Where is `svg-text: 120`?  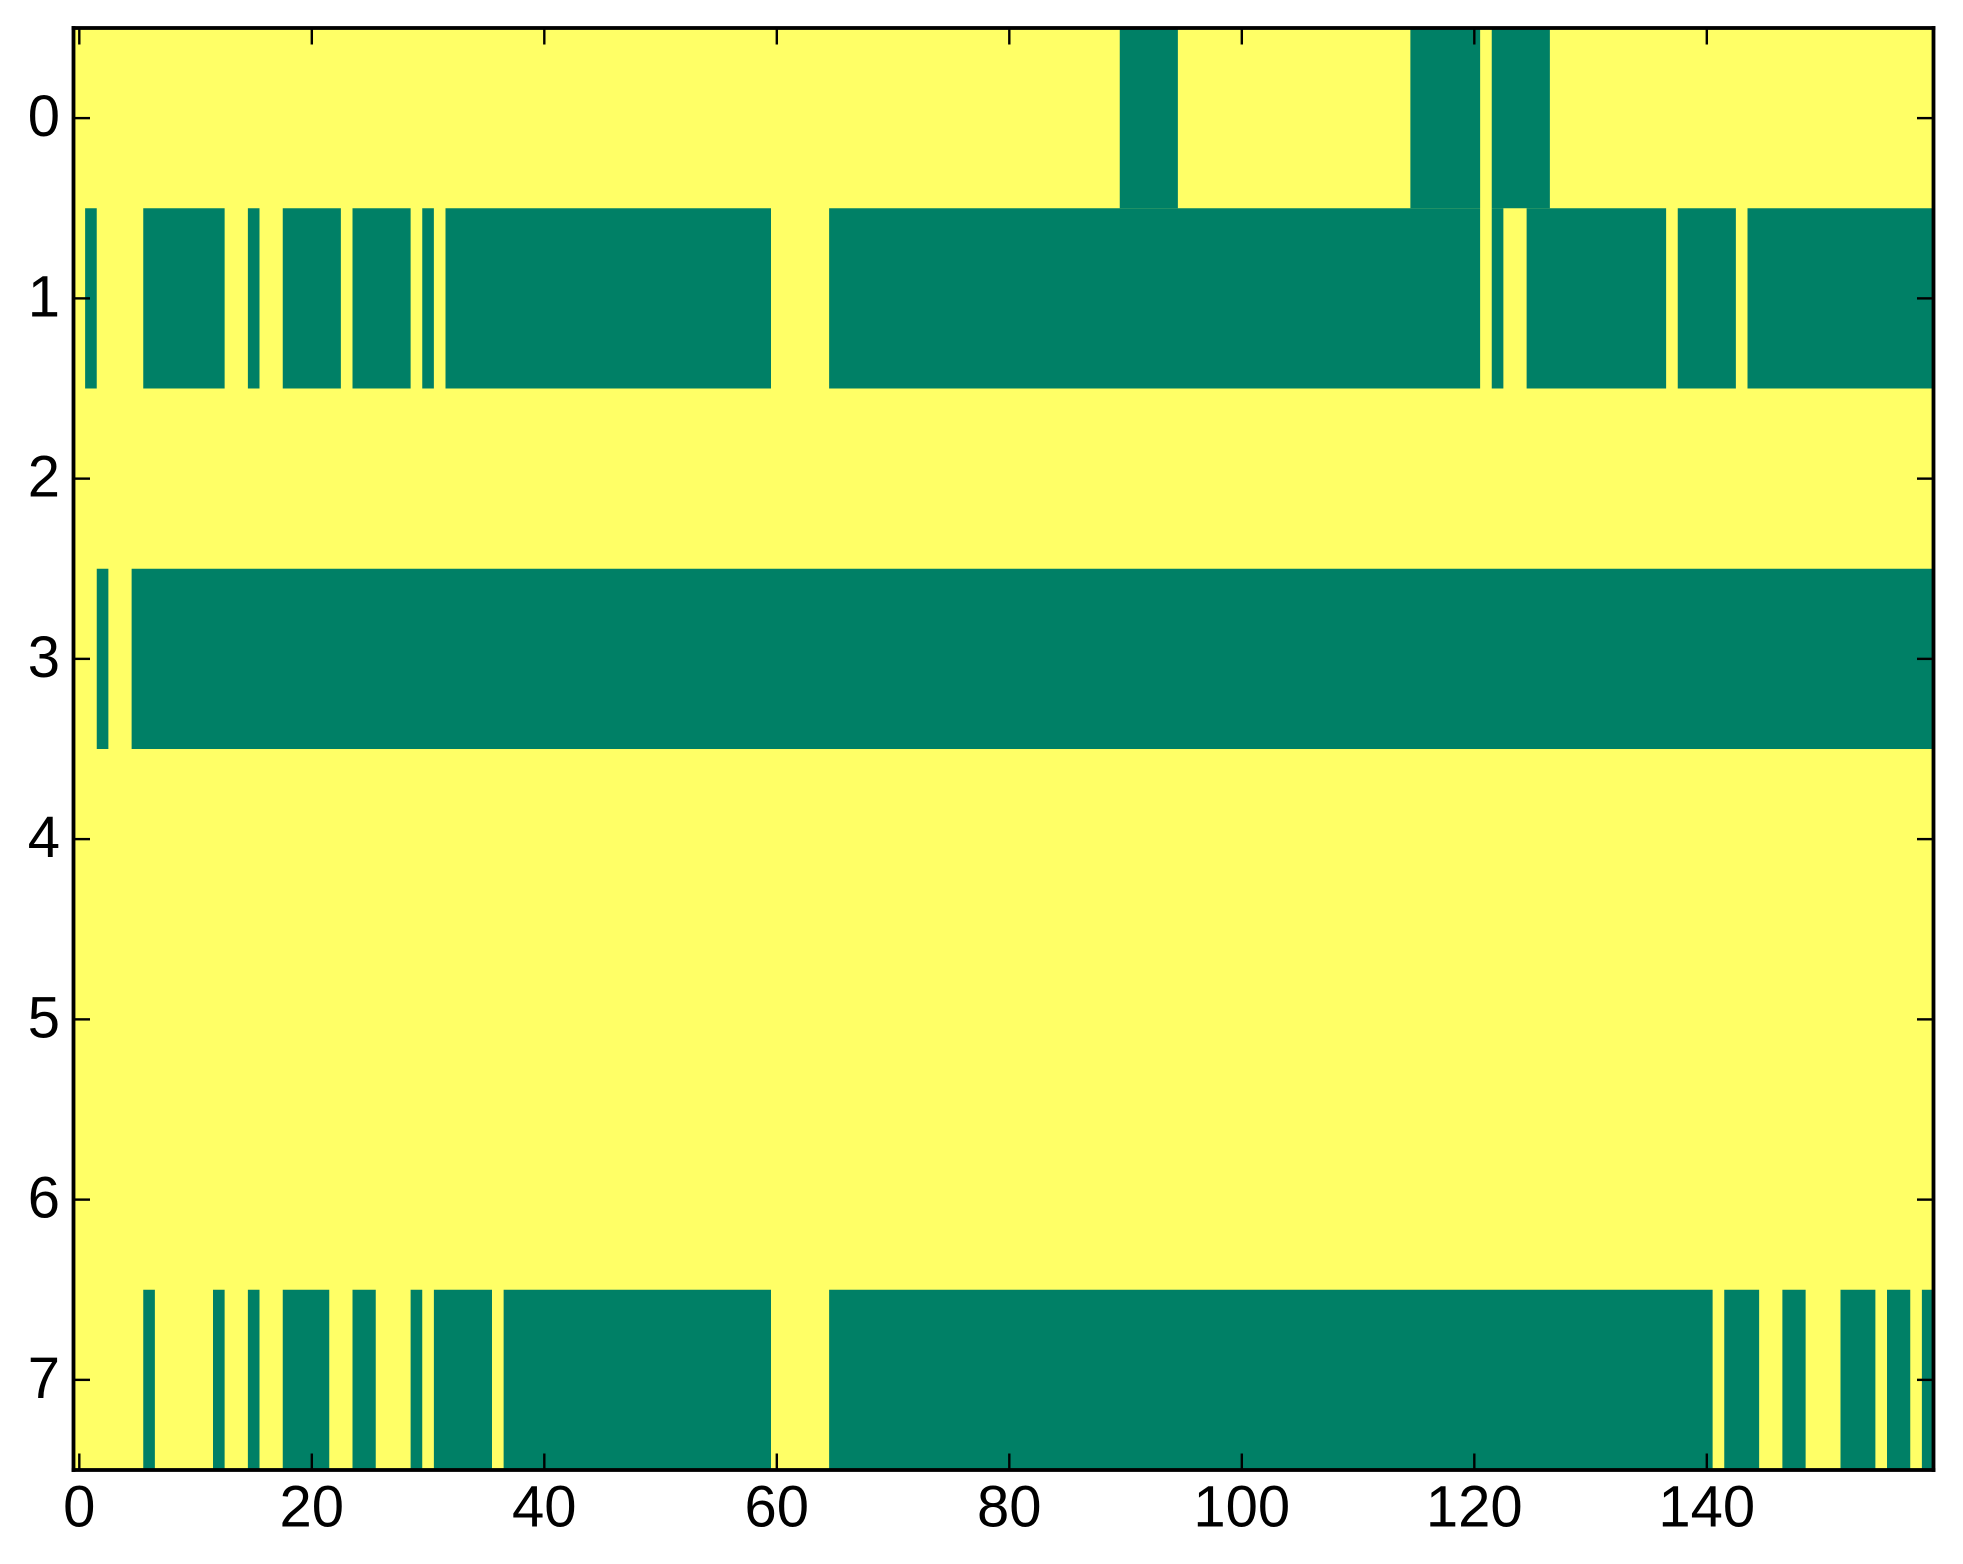
svg-text: 120 is located at coordinates (1474, 1507).